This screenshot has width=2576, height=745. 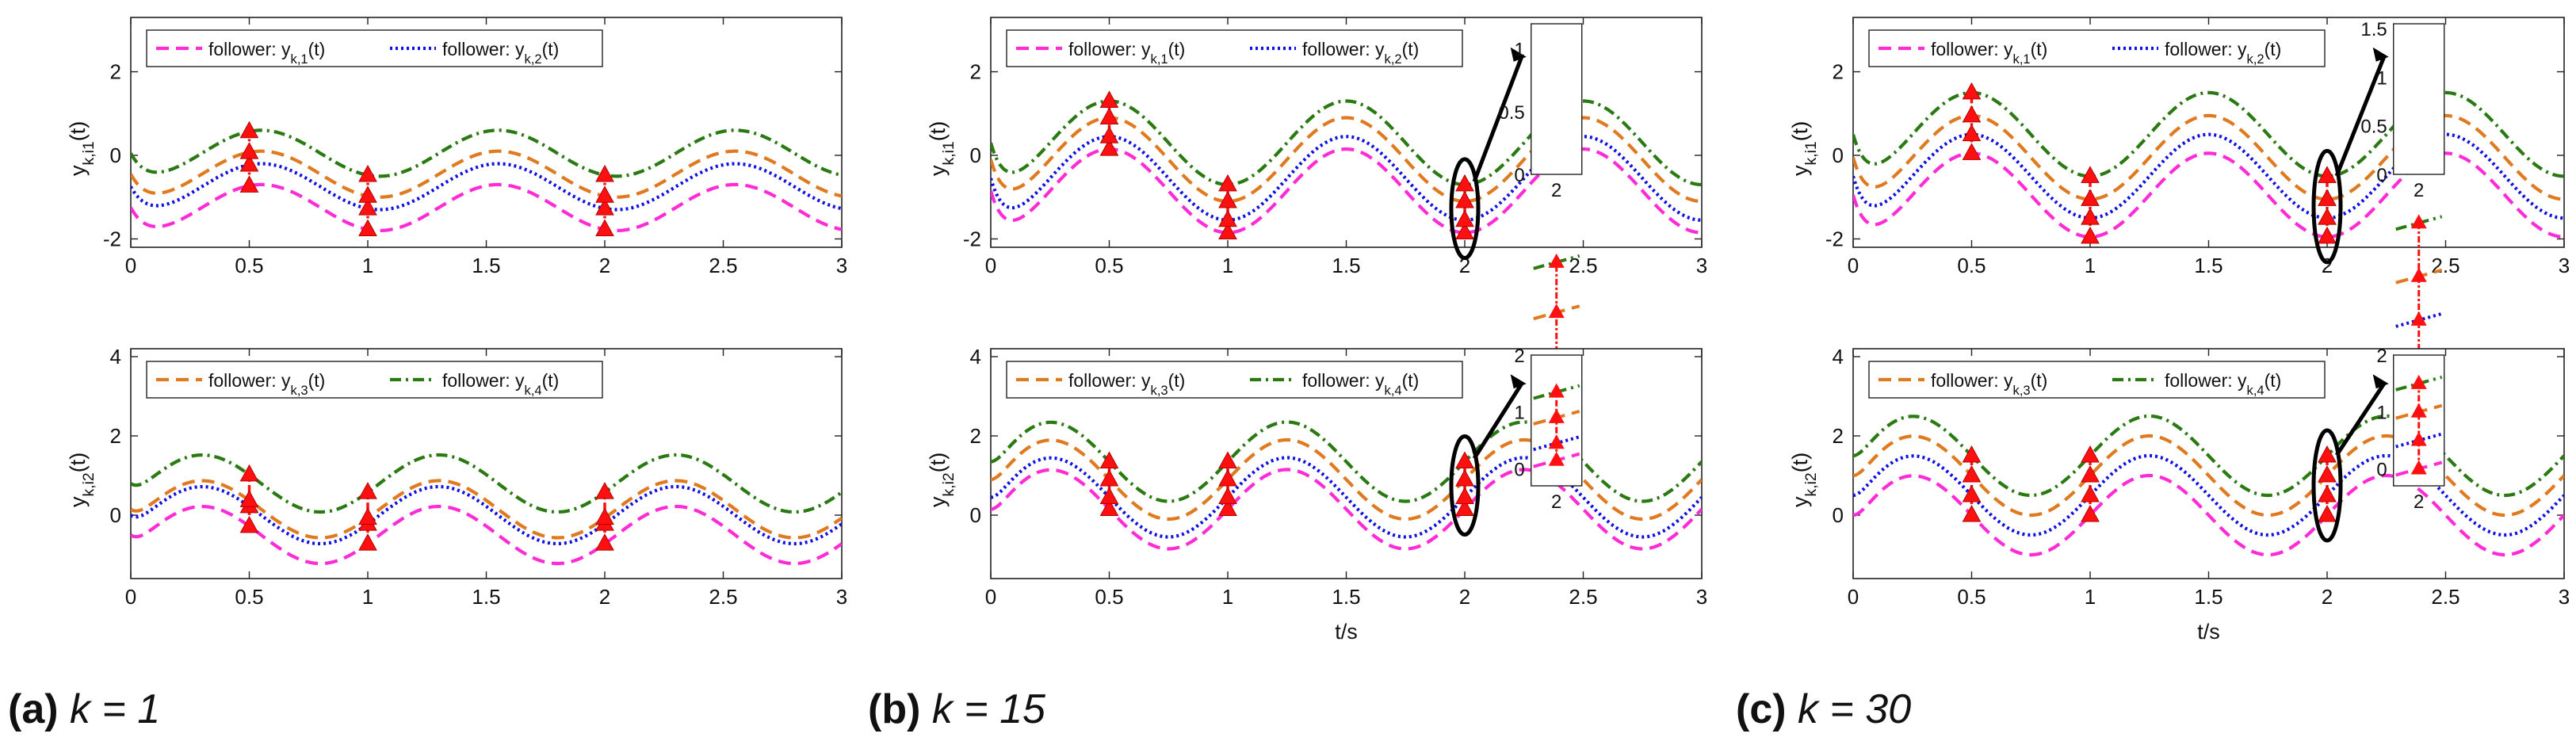 What do you see at coordinates (2208, 632) in the screenshot?
I see `x-axis-label: t/s` at bounding box center [2208, 632].